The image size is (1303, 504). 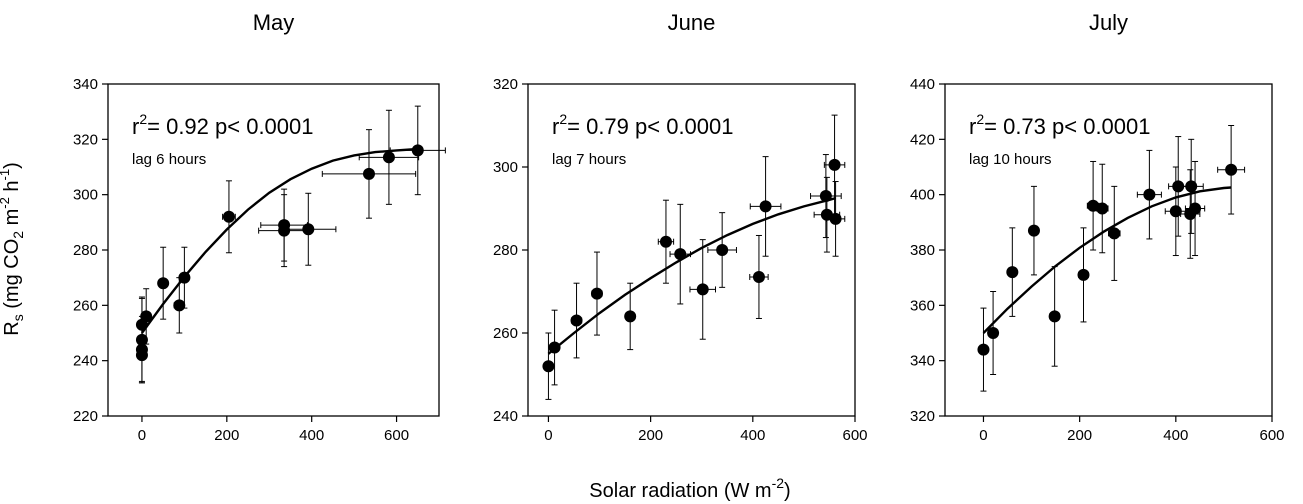 I want to click on stat-text: r2= 0.73 p< 0.0001, so click(x=1060, y=125).